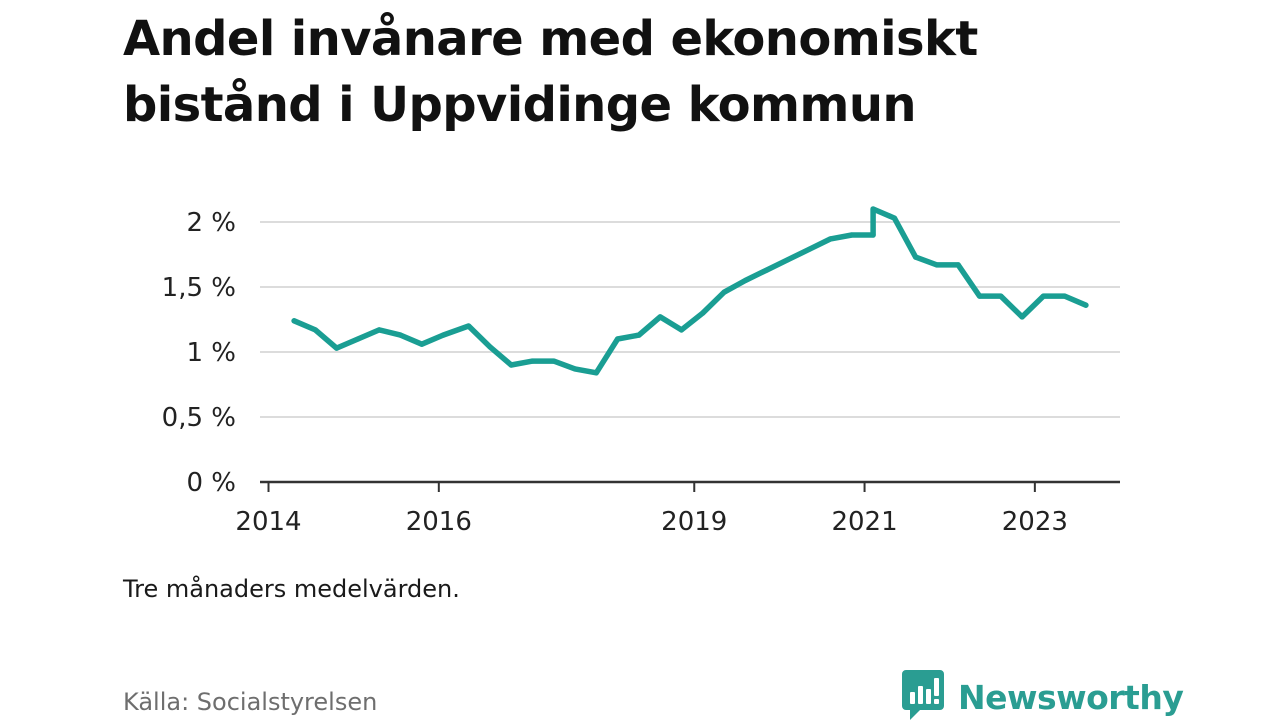 This screenshot has height=724, width=1280. I want to click on brand-name: Newsworthy, so click(1071, 697).